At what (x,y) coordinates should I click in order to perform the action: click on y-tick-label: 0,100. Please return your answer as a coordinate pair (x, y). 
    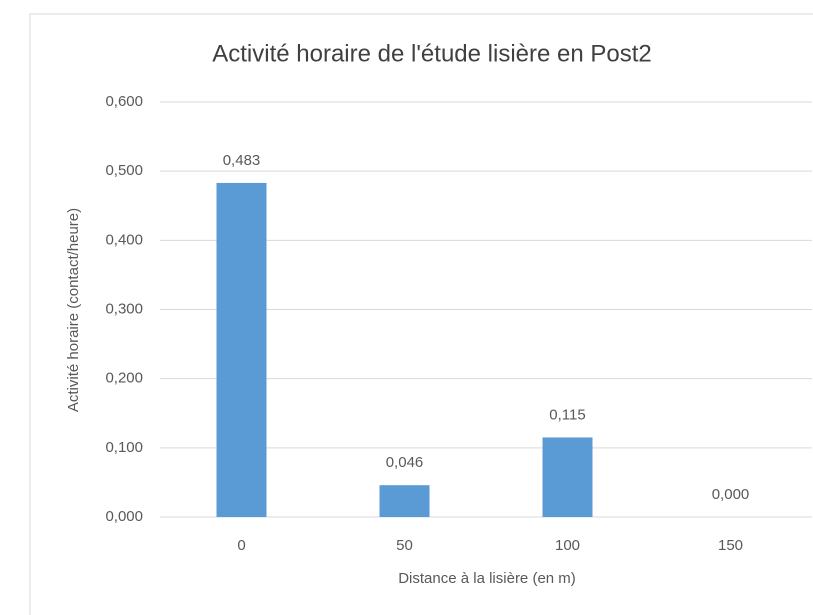
    Looking at the image, I should click on (124, 447).